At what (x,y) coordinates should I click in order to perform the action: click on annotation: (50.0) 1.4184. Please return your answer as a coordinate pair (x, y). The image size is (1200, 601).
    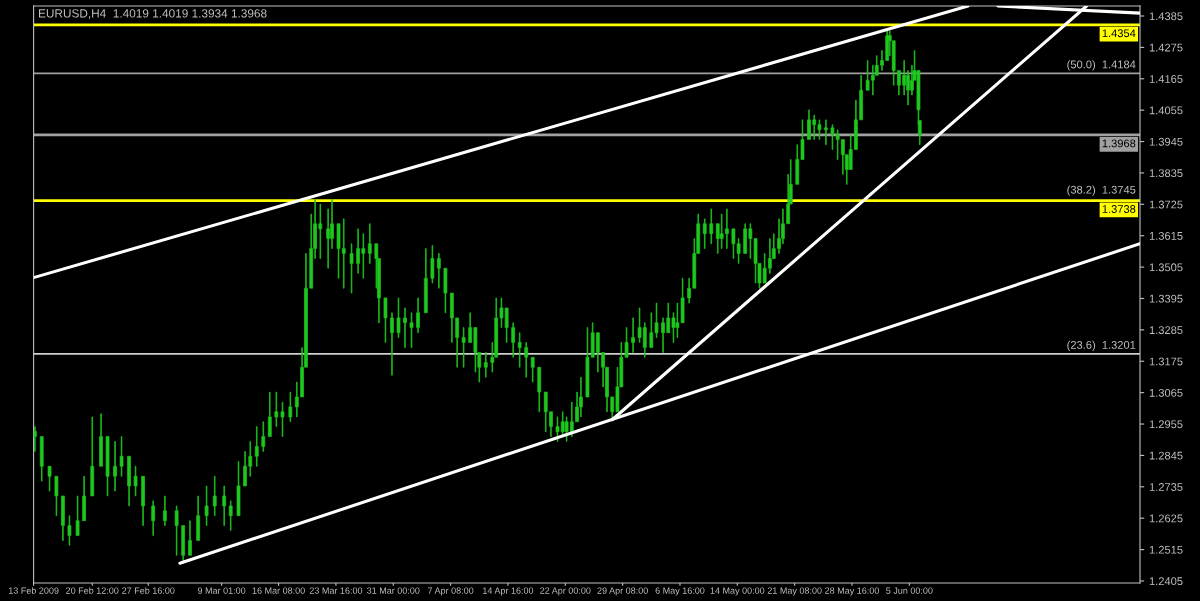
    Looking at the image, I should click on (1101, 65).